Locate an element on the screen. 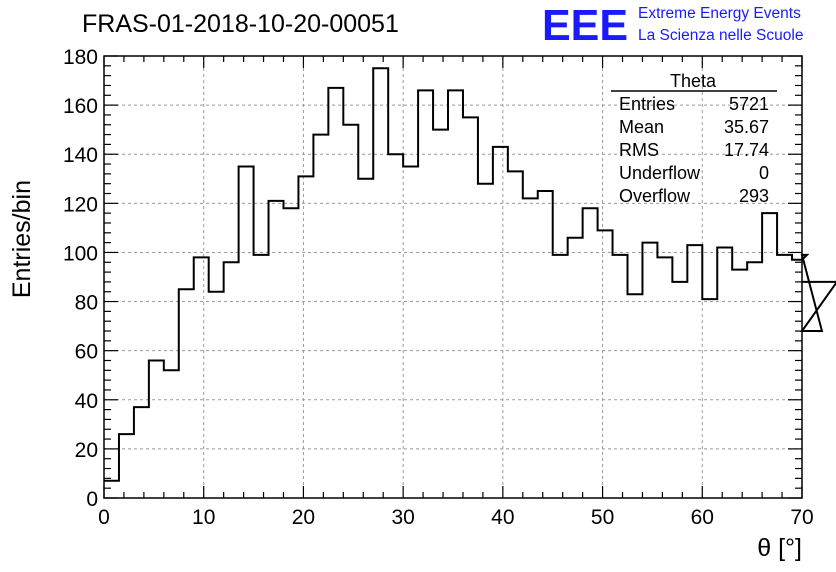 The image size is (836, 572). stats-label: Mean is located at coordinates (641, 127).